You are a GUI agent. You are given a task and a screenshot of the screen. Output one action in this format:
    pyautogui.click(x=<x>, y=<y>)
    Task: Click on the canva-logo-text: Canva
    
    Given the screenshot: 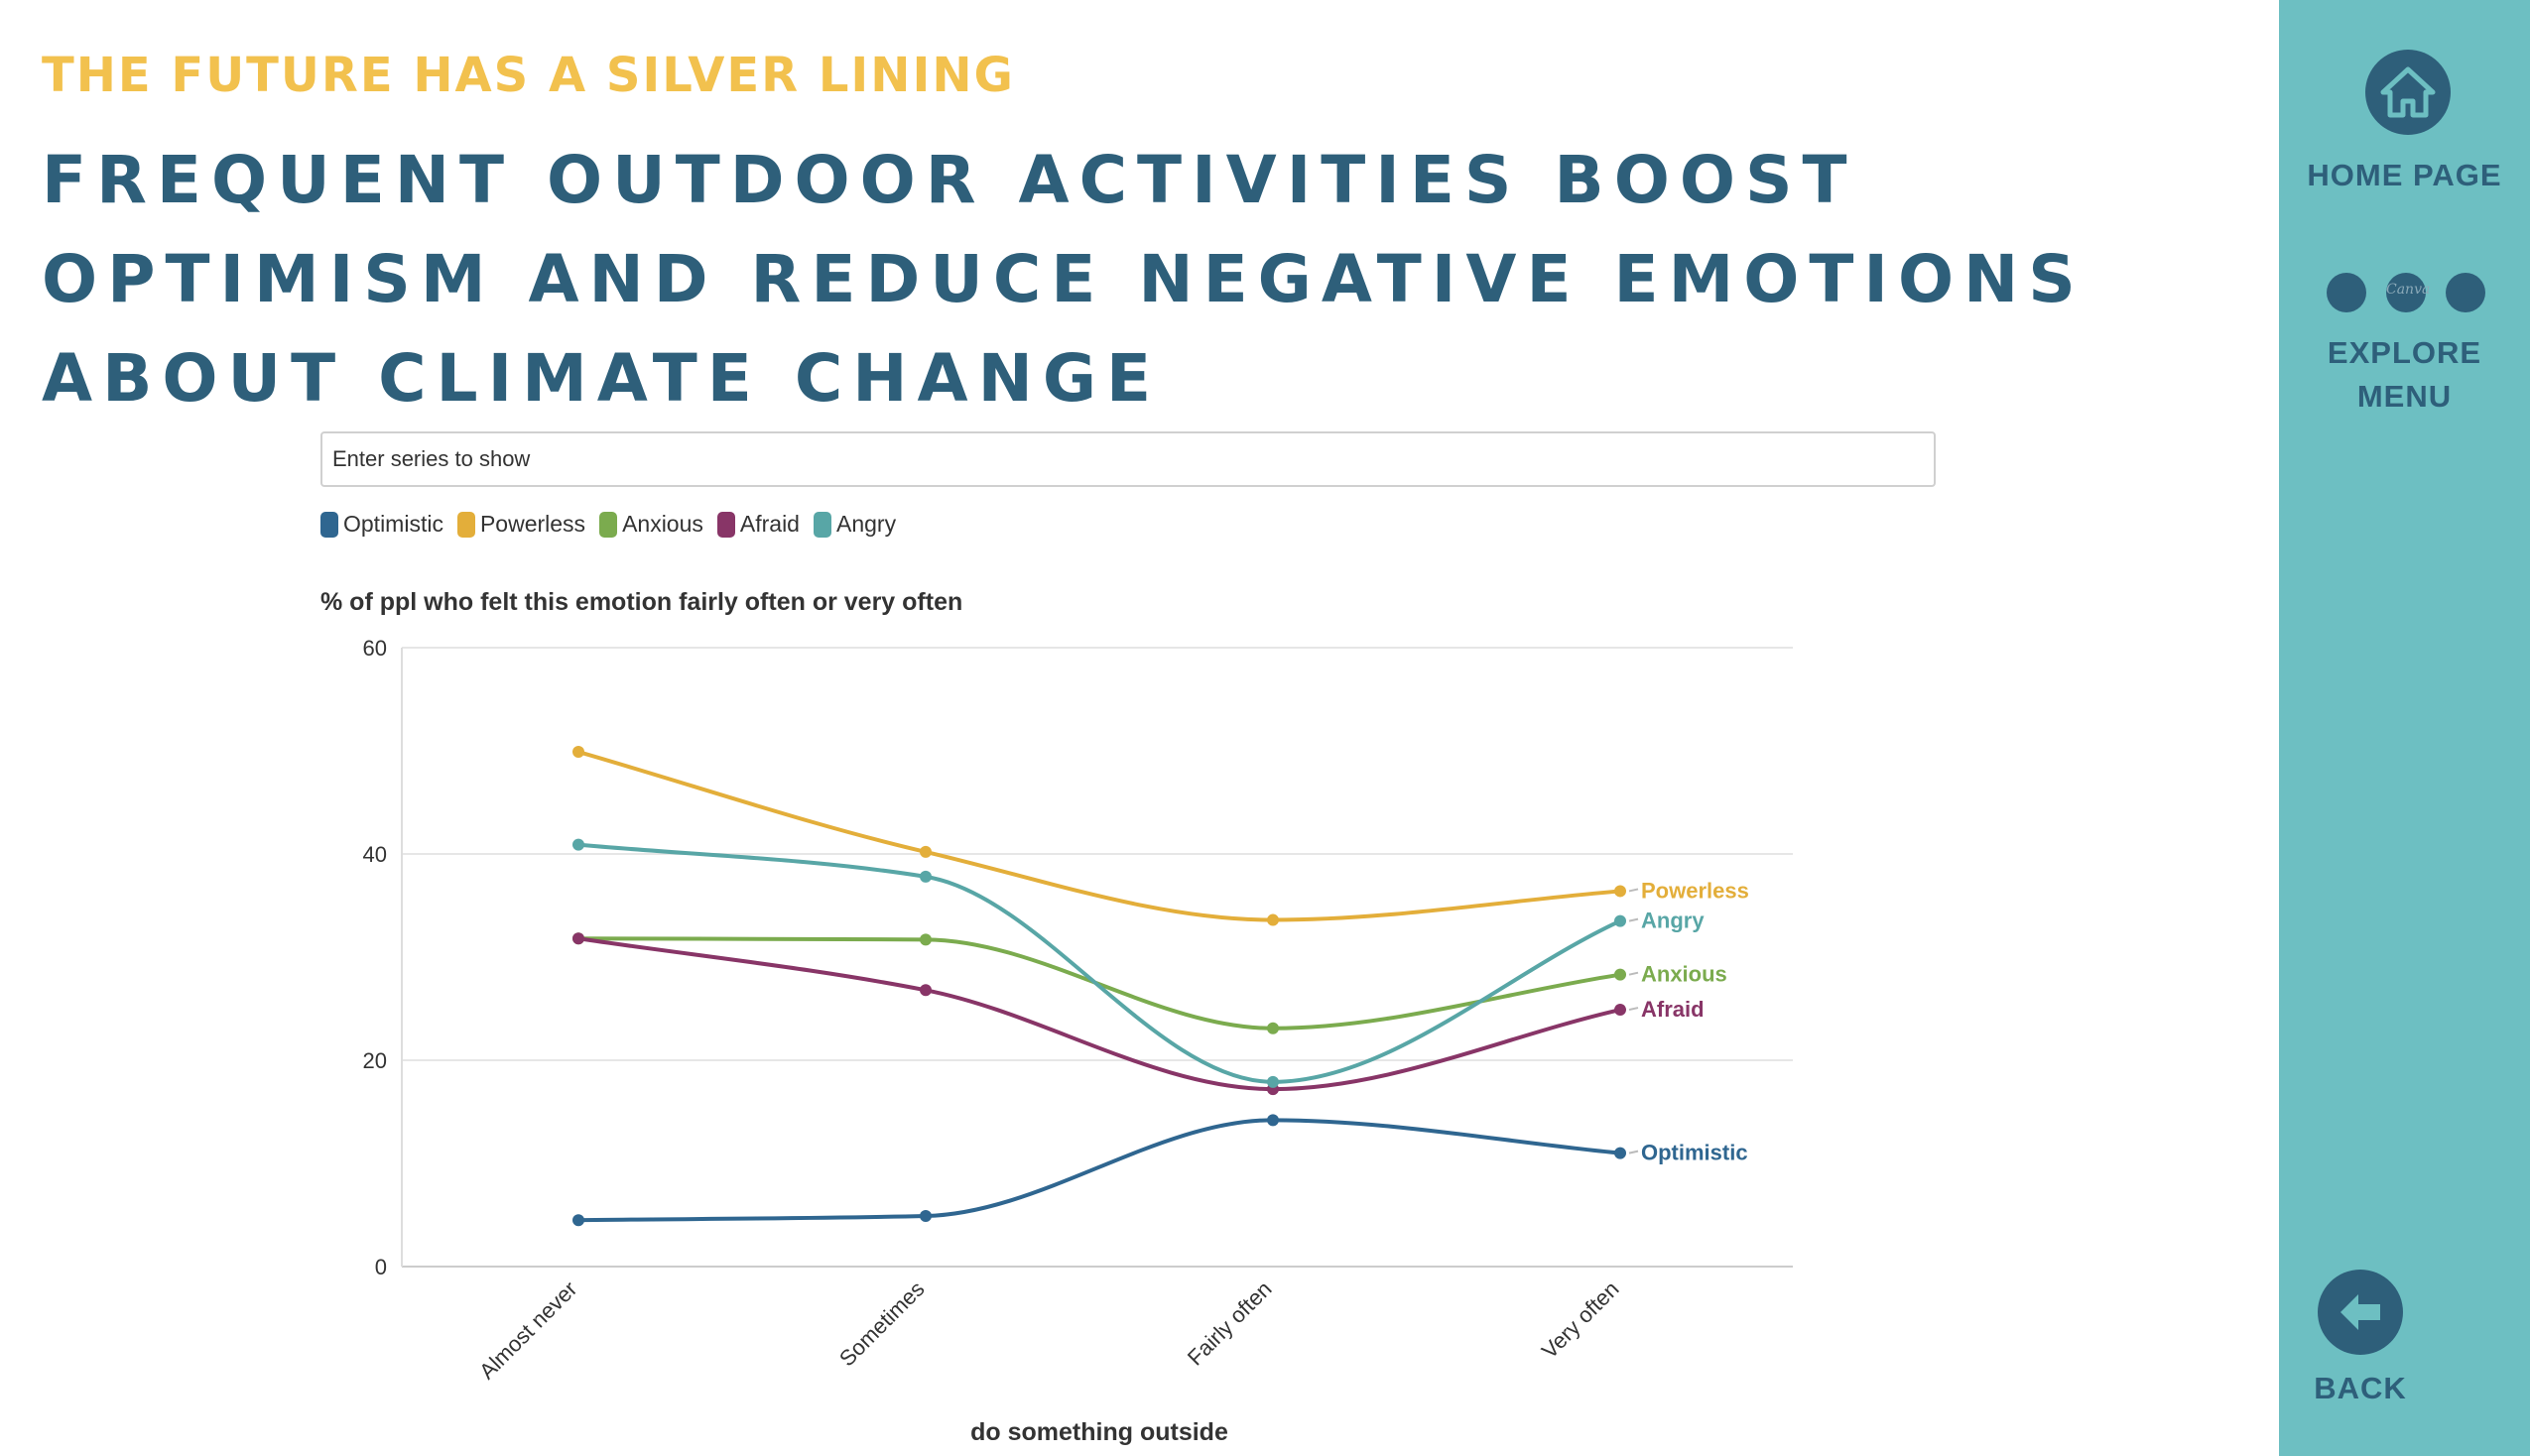 What is the action you would take?
    pyautogui.click(x=2408, y=290)
    